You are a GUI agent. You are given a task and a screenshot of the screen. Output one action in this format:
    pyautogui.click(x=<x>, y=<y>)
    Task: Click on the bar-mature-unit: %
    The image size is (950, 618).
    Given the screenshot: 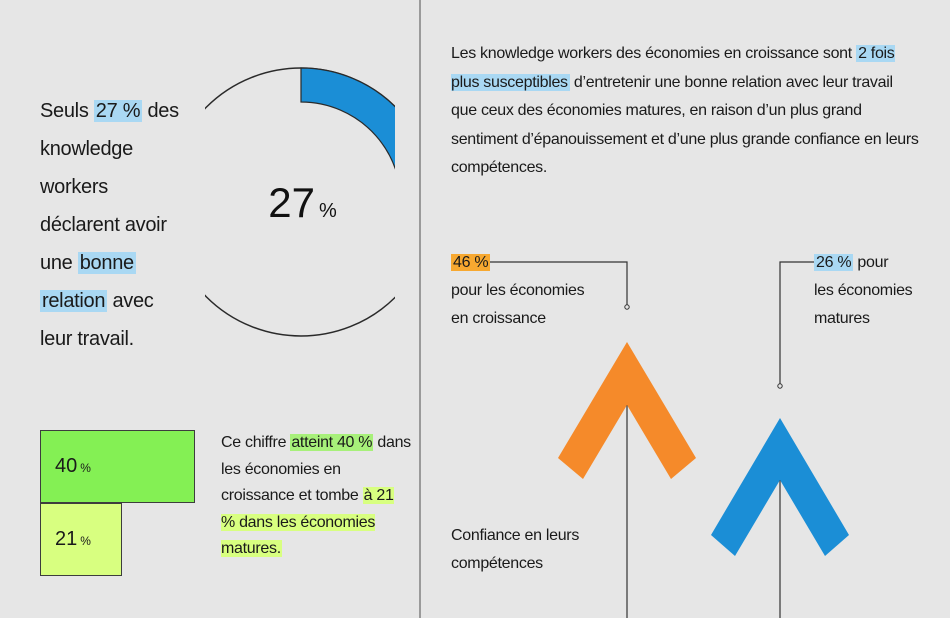 What is the action you would take?
    pyautogui.click(x=85, y=541)
    